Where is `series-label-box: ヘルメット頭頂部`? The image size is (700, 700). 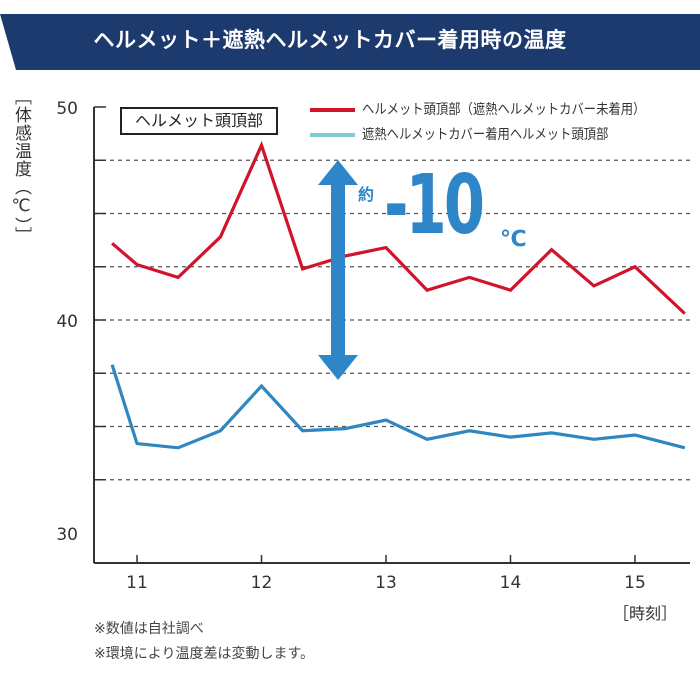
series-label-box: ヘルメット頭頂部 is located at coordinates (199, 121).